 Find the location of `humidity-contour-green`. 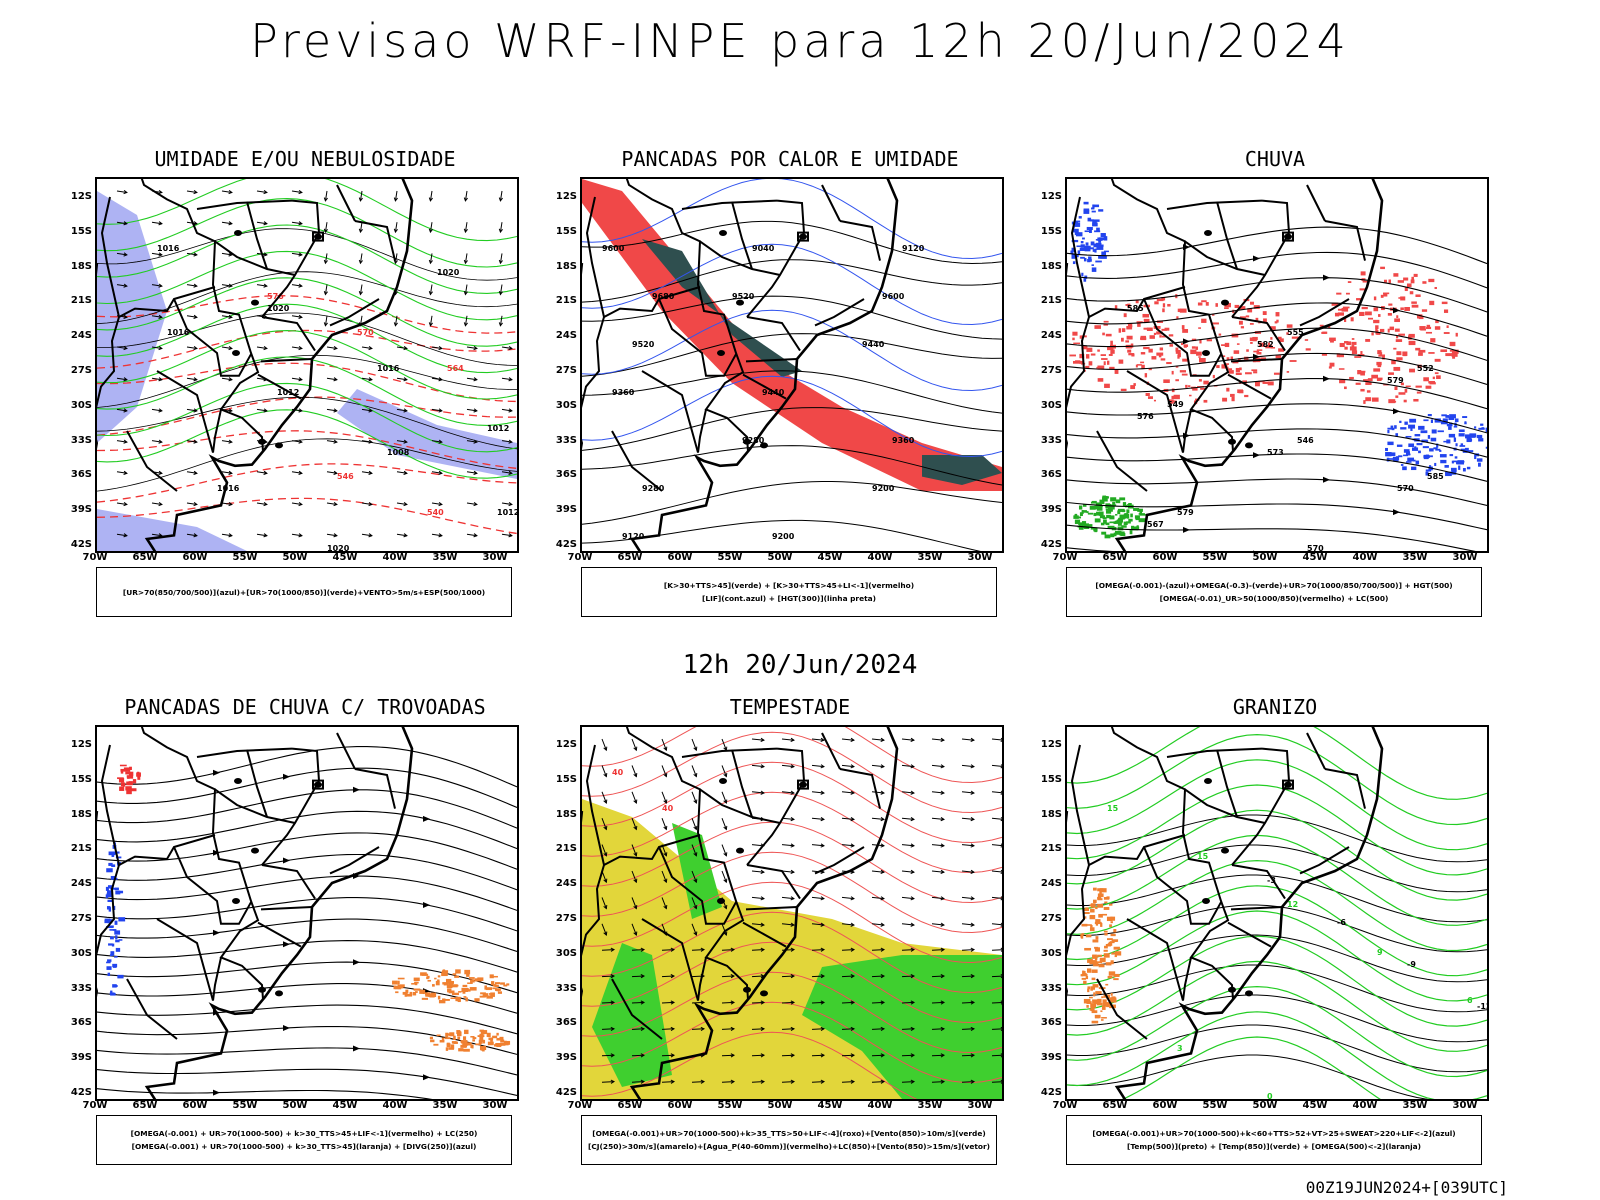

humidity-contour-green is located at coordinates (307, 312).